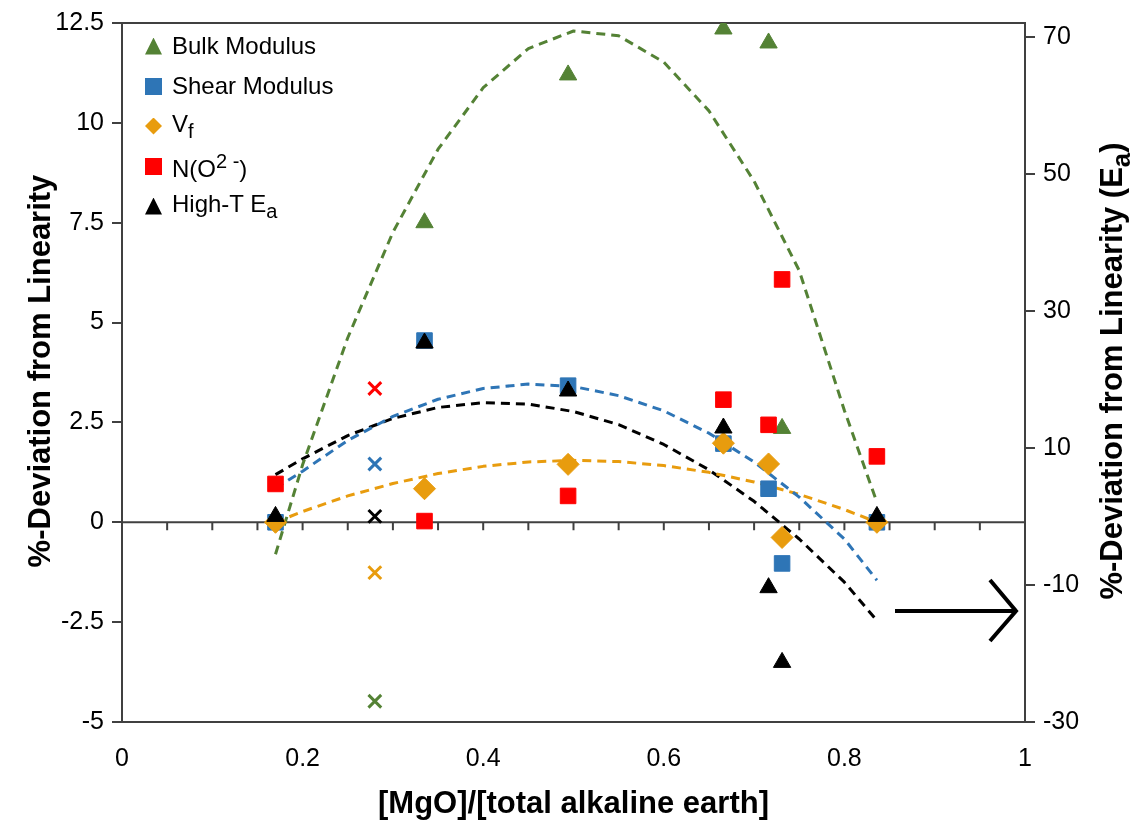 This screenshot has width=1148, height=827. What do you see at coordinates (664, 756) in the screenshot?
I see `x-tick-label: 0.6` at bounding box center [664, 756].